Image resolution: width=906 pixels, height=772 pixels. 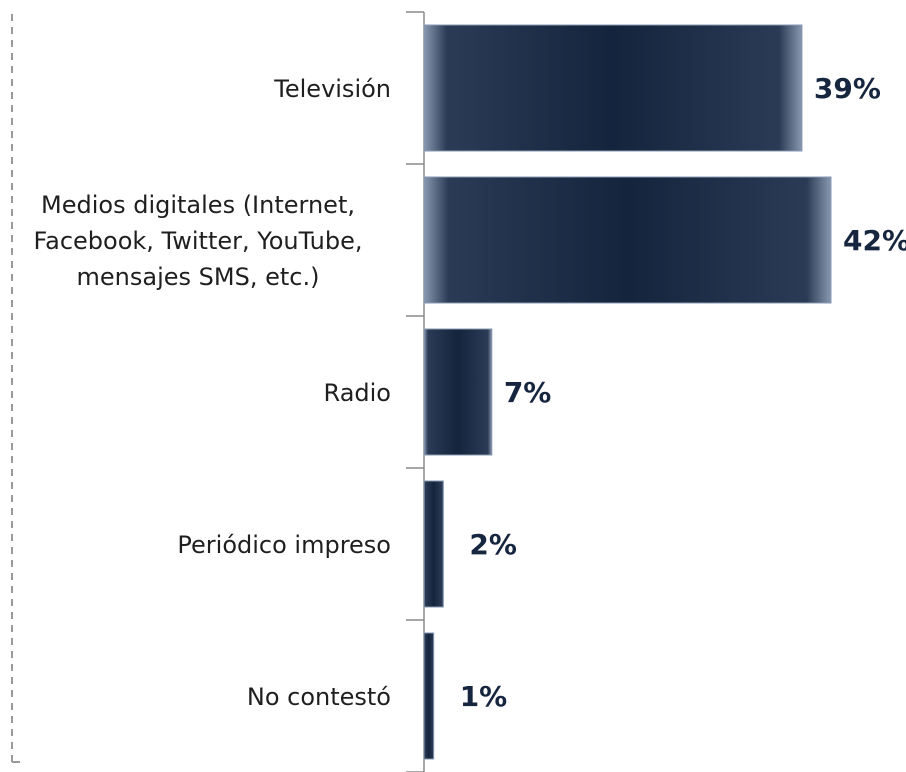 I want to click on data-label: 2%, so click(x=493, y=544).